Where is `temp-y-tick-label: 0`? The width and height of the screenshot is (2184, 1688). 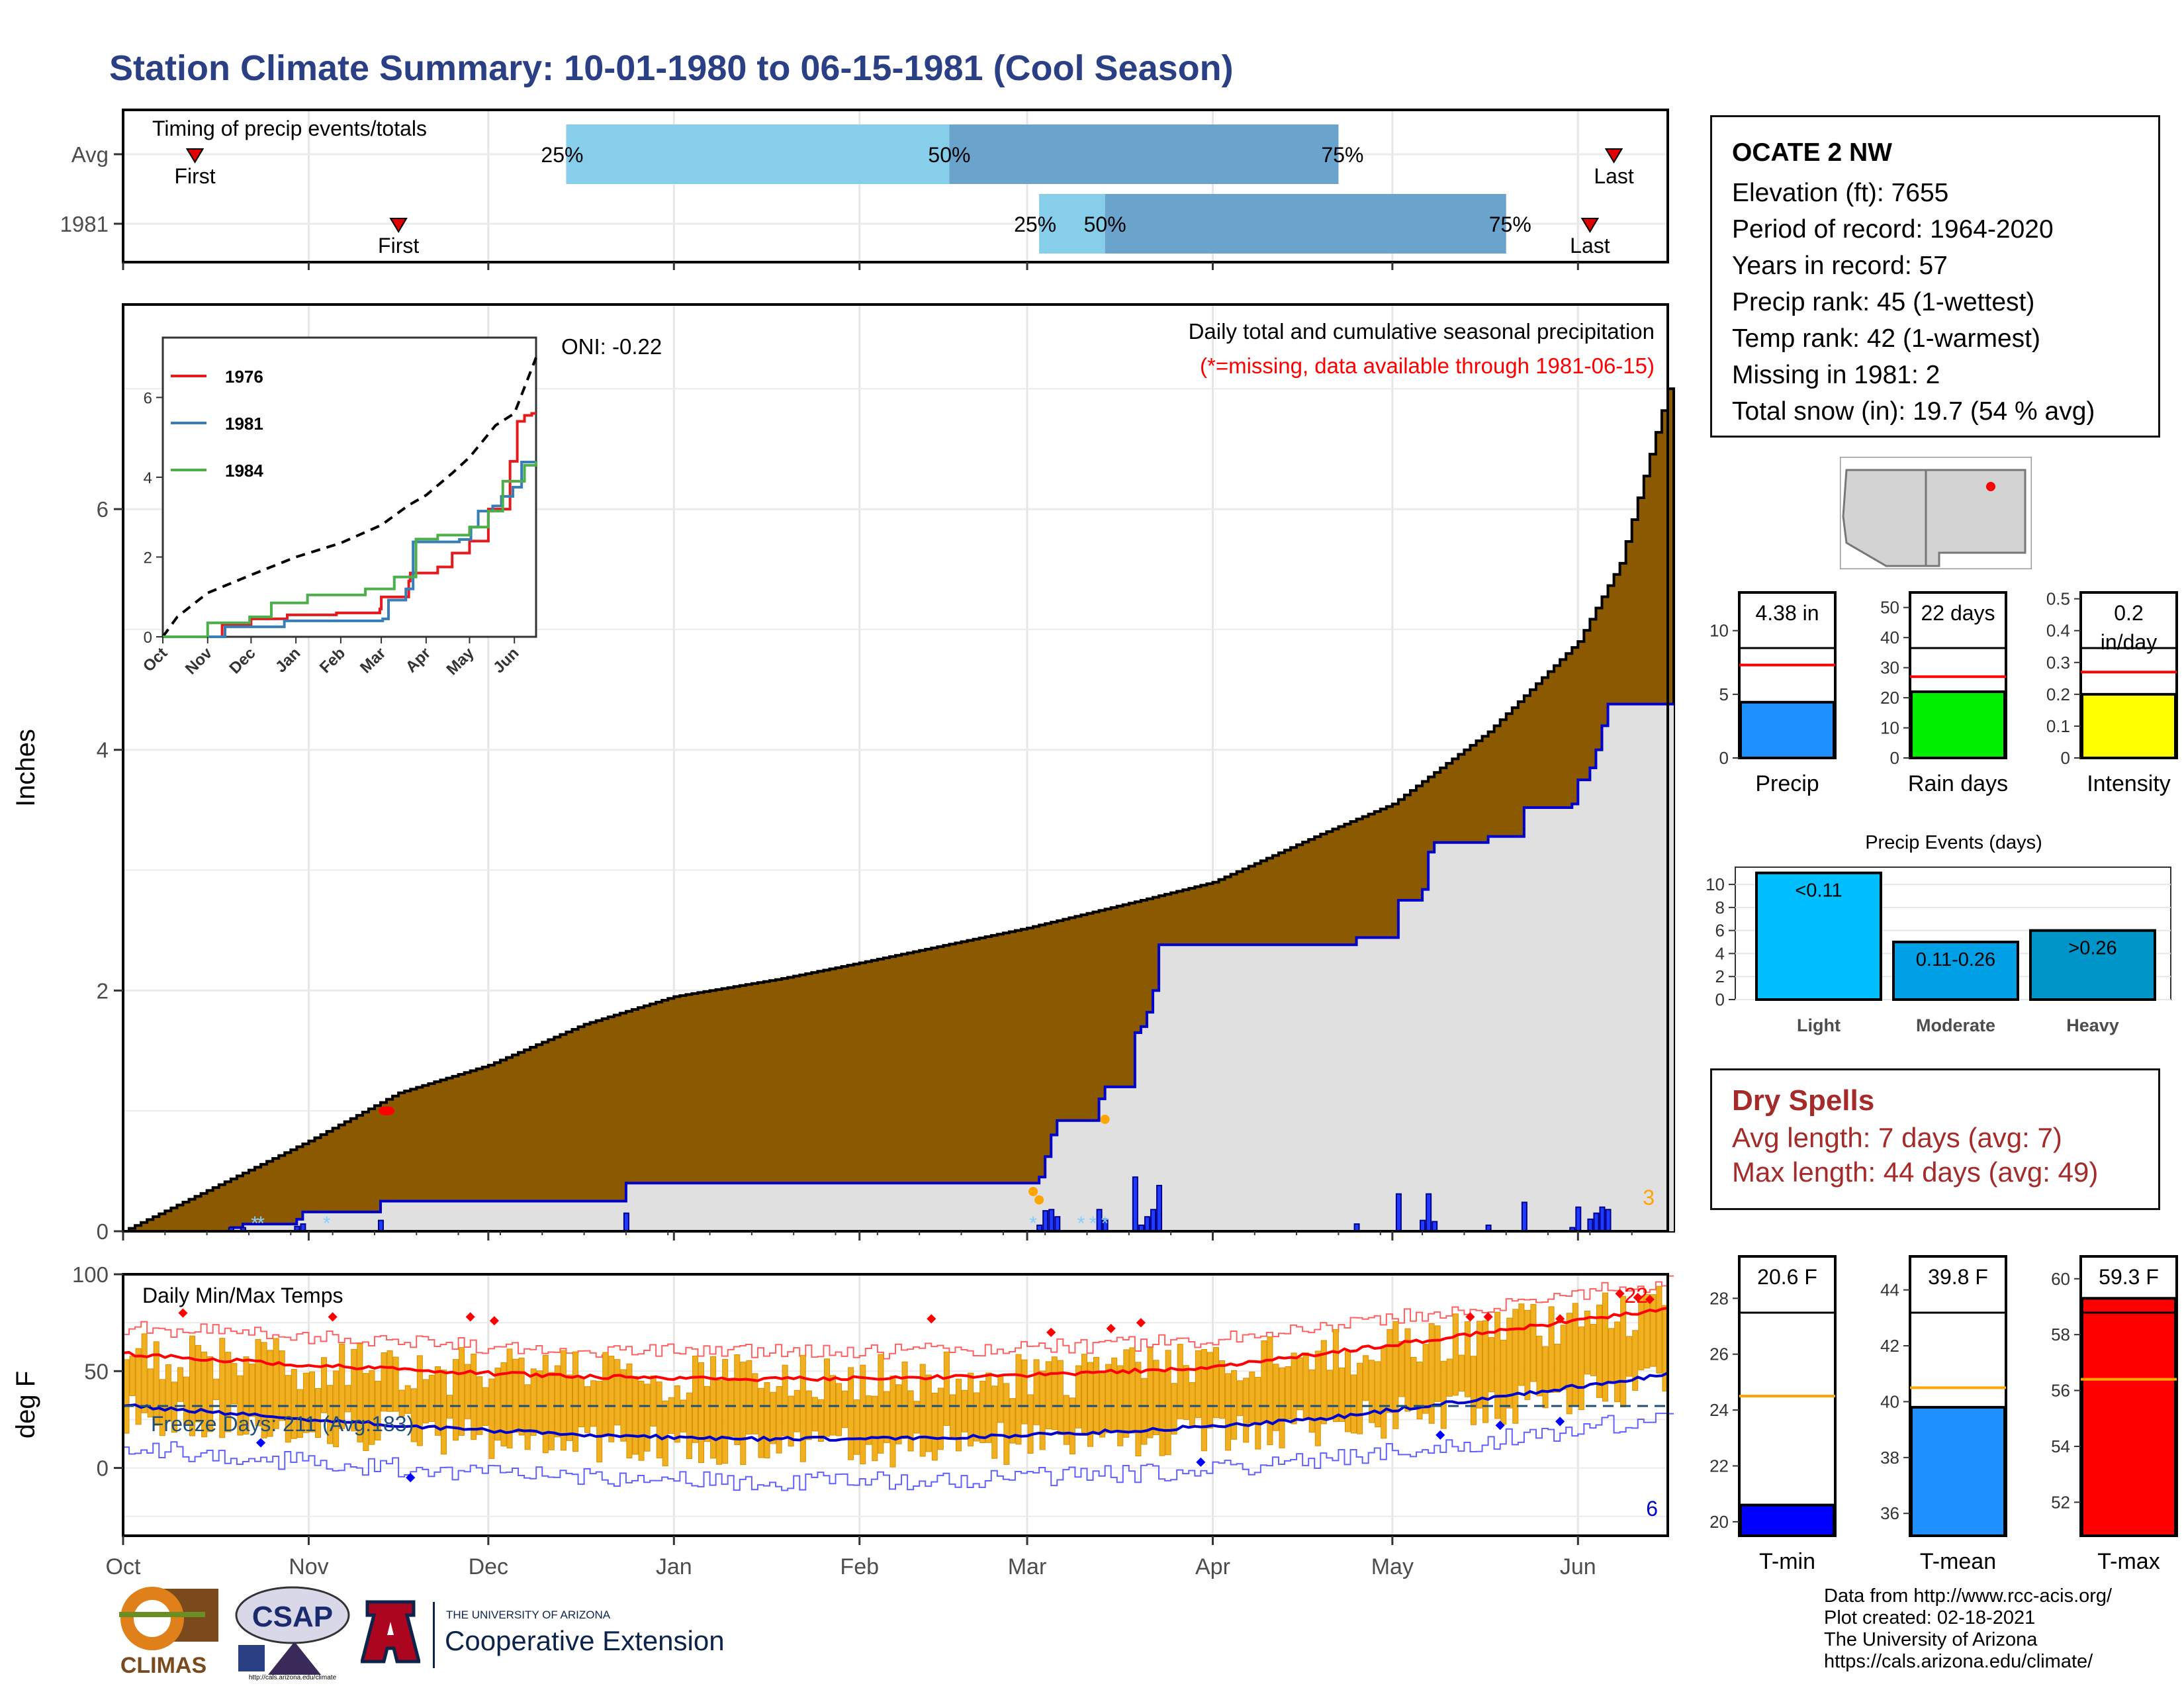 temp-y-tick-label: 0 is located at coordinates (103, 1468).